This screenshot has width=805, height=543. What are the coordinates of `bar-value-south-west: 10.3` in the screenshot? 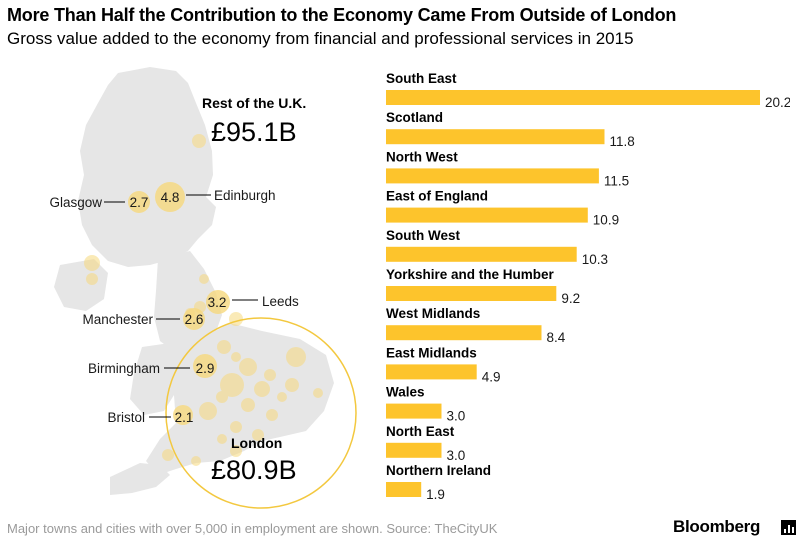 It's located at (595, 259).